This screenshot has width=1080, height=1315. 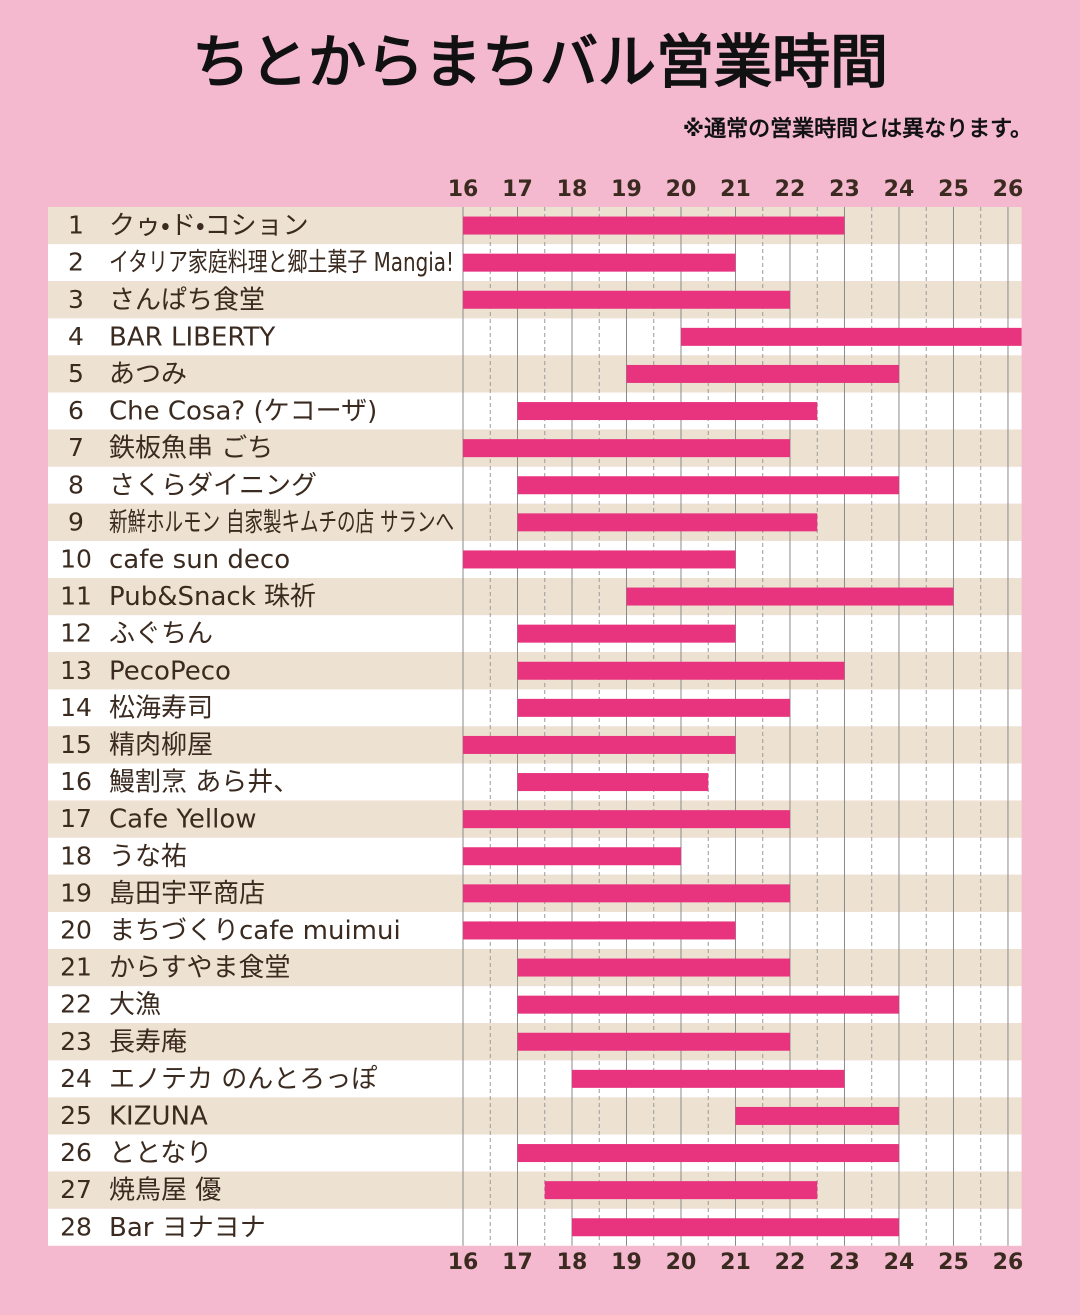 What do you see at coordinates (76, 929) in the screenshot?
I see `row-number: 20` at bounding box center [76, 929].